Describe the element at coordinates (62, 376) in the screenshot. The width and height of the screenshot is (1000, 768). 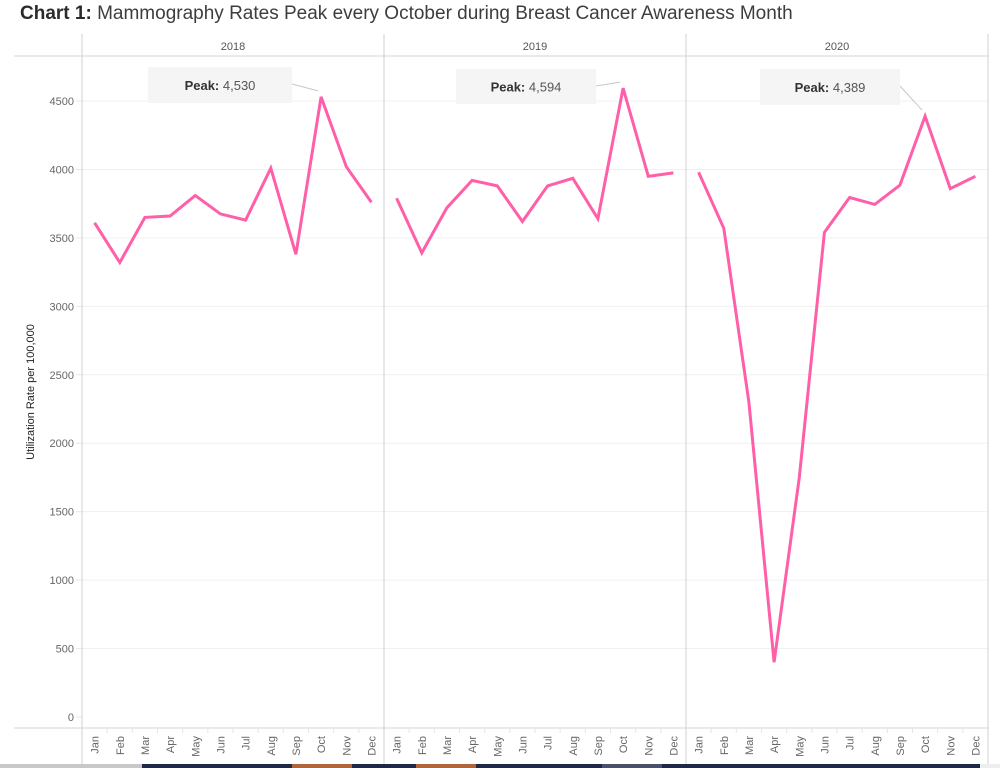
I see `y-tick-label: 2500` at that location.